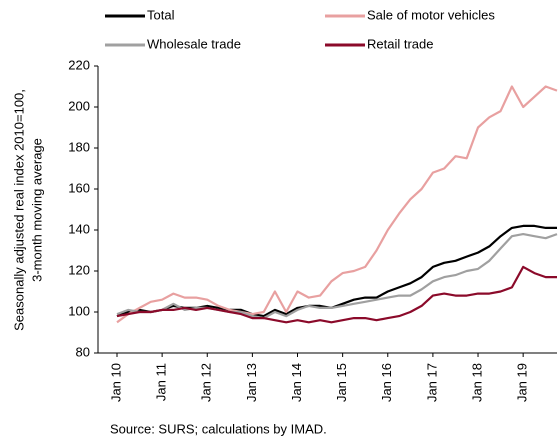 The height and width of the screenshot is (439, 558). I want to click on x-tick-label: Jan 18, so click(476, 382).